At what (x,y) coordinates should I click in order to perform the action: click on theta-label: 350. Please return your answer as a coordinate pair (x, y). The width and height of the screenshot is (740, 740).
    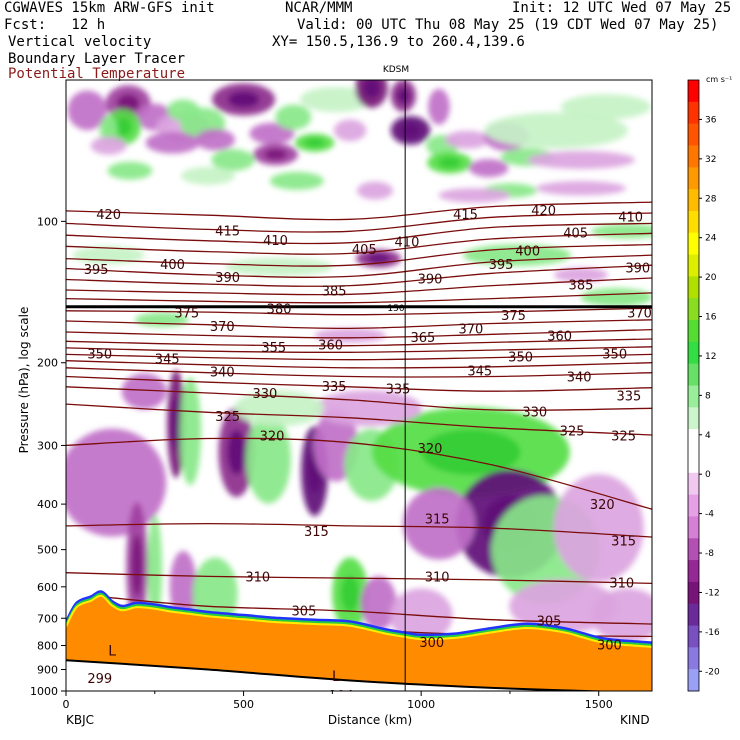
    Looking at the image, I should click on (520, 358).